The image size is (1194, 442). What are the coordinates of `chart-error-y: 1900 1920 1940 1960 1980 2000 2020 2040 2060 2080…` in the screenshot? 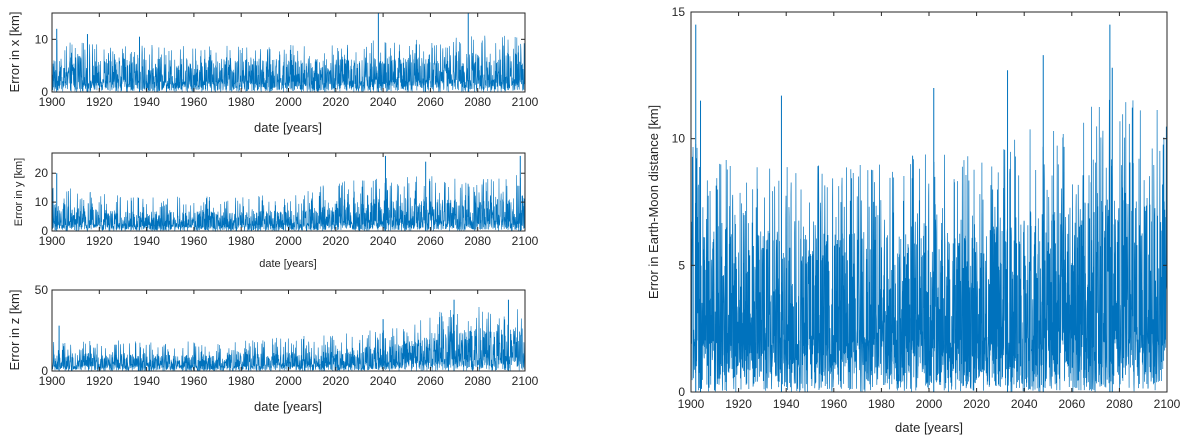 It's located at (276, 211).